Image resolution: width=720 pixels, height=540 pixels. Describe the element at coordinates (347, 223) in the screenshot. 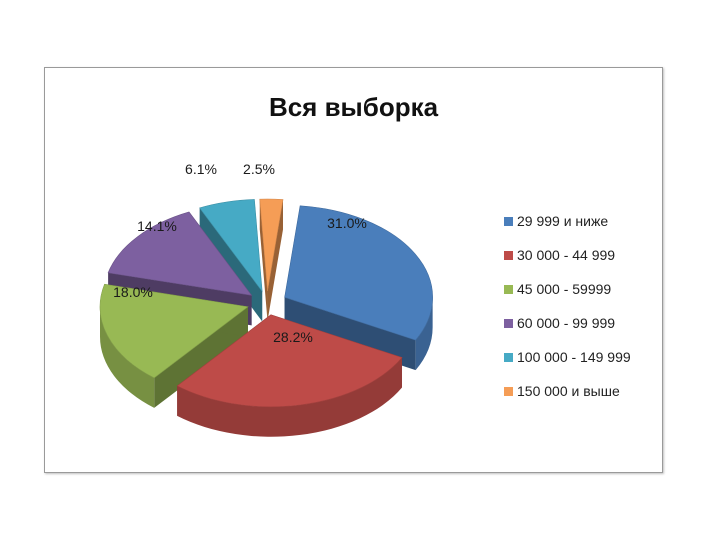

I see `data-label-1: 31.0%` at that location.